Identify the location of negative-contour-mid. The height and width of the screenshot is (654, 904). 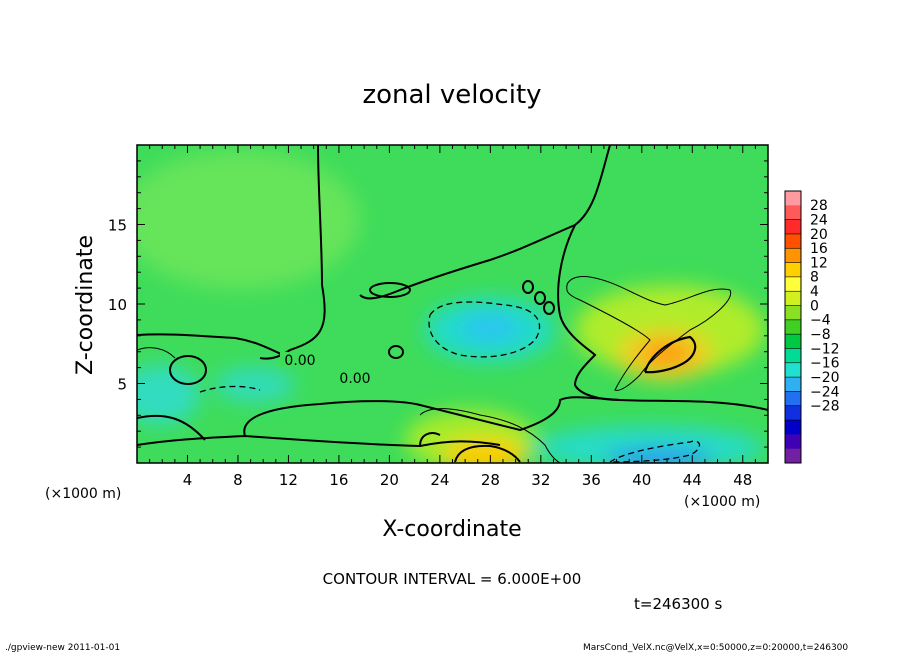
(484, 329).